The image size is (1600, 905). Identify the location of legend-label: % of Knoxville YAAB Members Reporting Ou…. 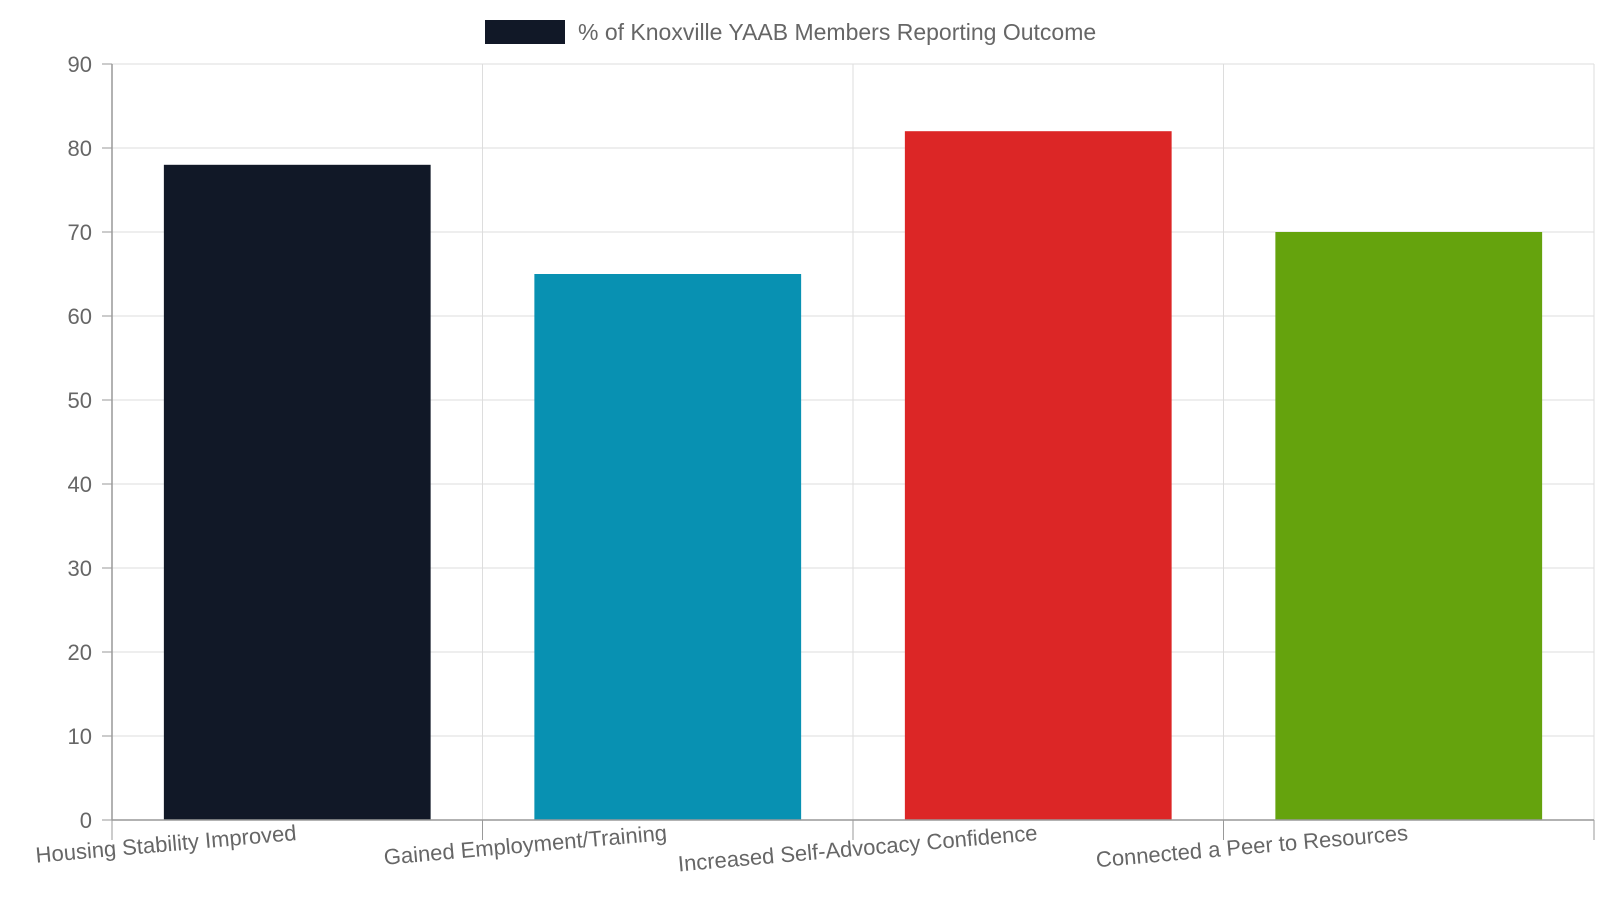
(837, 32).